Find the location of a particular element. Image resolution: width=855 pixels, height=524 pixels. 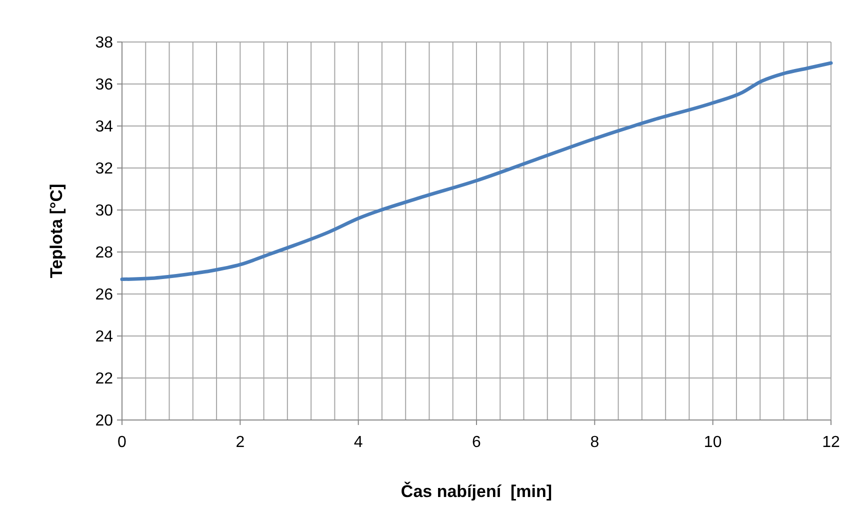

y-tick-label: 30 is located at coordinates (104, 211).